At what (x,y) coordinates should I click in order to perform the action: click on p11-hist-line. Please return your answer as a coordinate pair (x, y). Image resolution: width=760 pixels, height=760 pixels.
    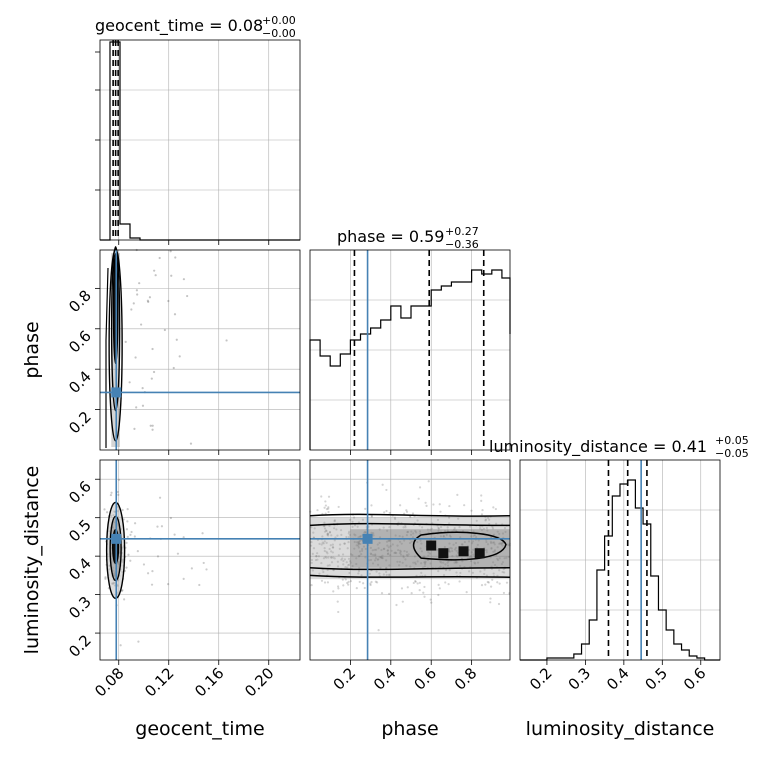
    Looking at the image, I should click on (410, 359).